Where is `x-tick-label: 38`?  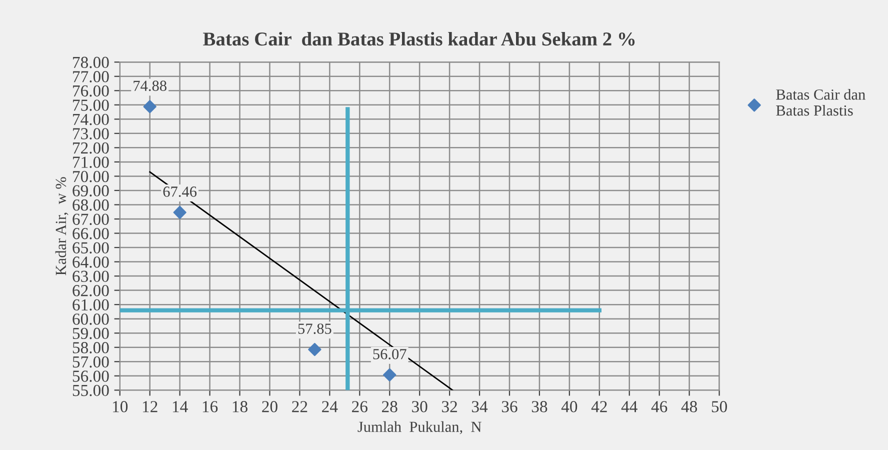
x-tick-label: 38 is located at coordinates (540, 406).